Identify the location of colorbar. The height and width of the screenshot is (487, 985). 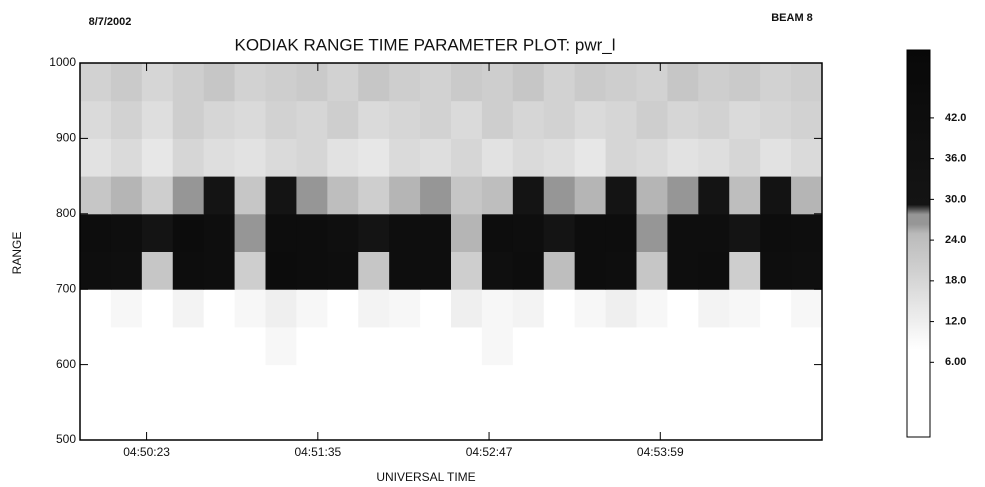
(918, 243).